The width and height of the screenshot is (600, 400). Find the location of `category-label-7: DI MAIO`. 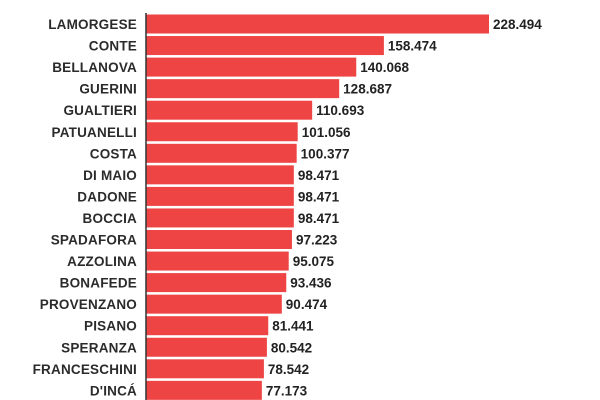

category-label-7: DI MAIO is located at coordinates (110, 175).